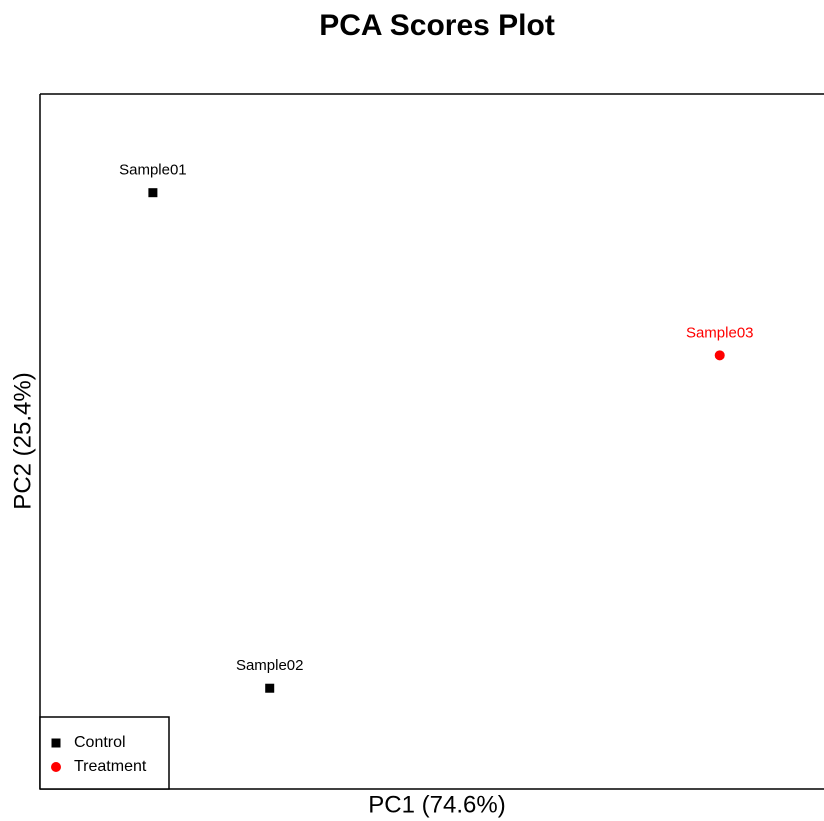 The width and height of the screenshot is (824, 821). I want to click on legend-label: Control, so click(100, 742).